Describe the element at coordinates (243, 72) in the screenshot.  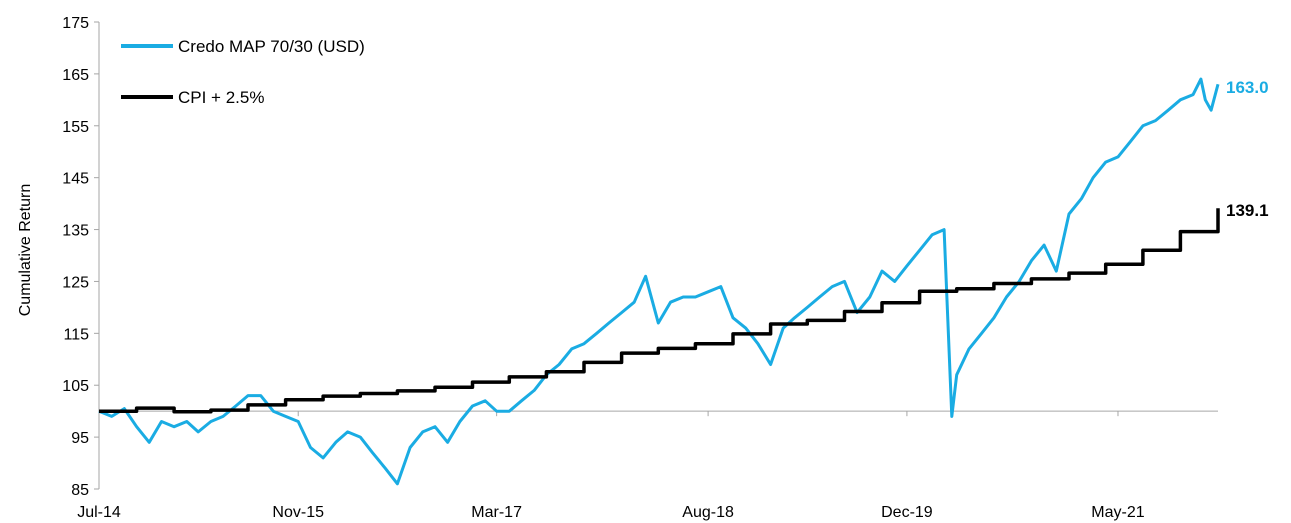
I see `legend: Credo MAP 70/30 (USD) CPI + 2.5%` at that location.